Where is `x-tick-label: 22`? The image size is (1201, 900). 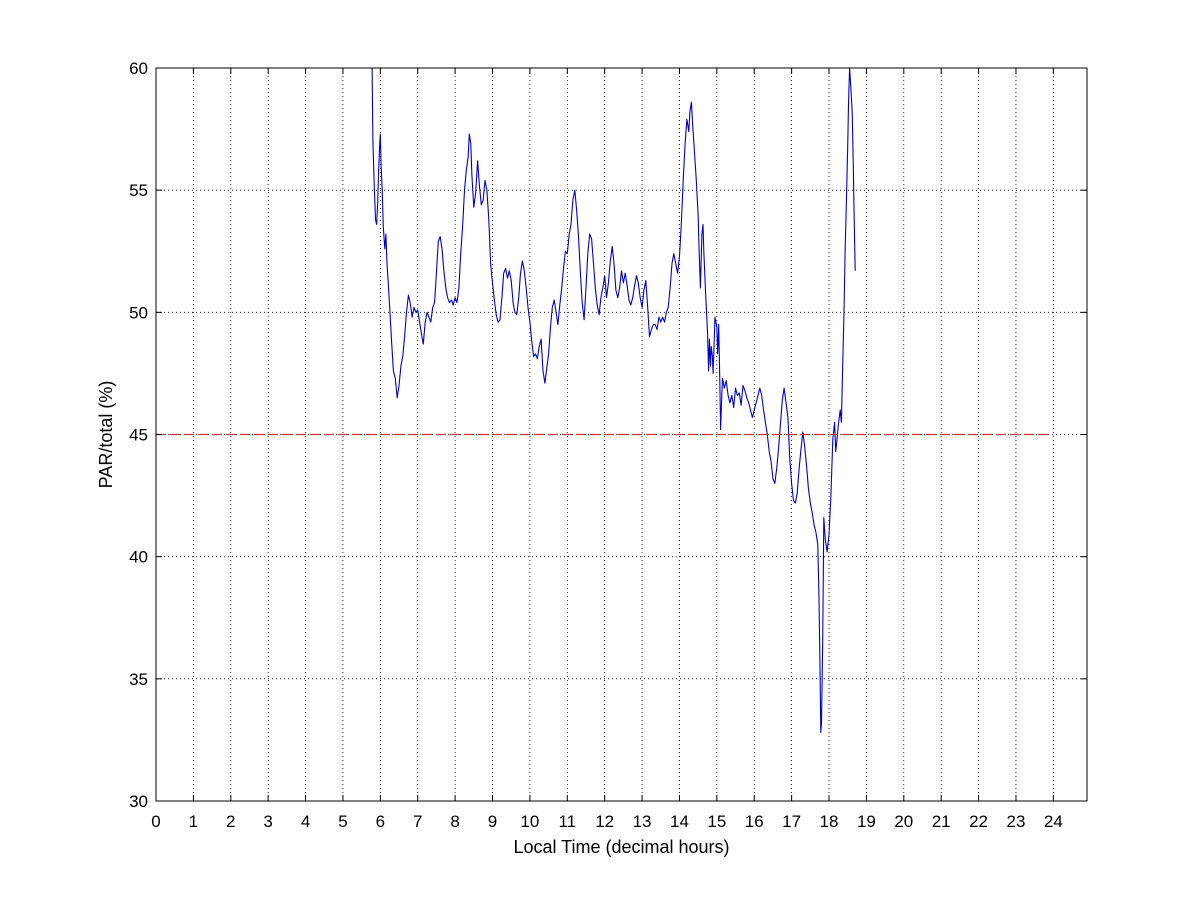 x-tick-label: 22 is located at coordinates (978, 821).